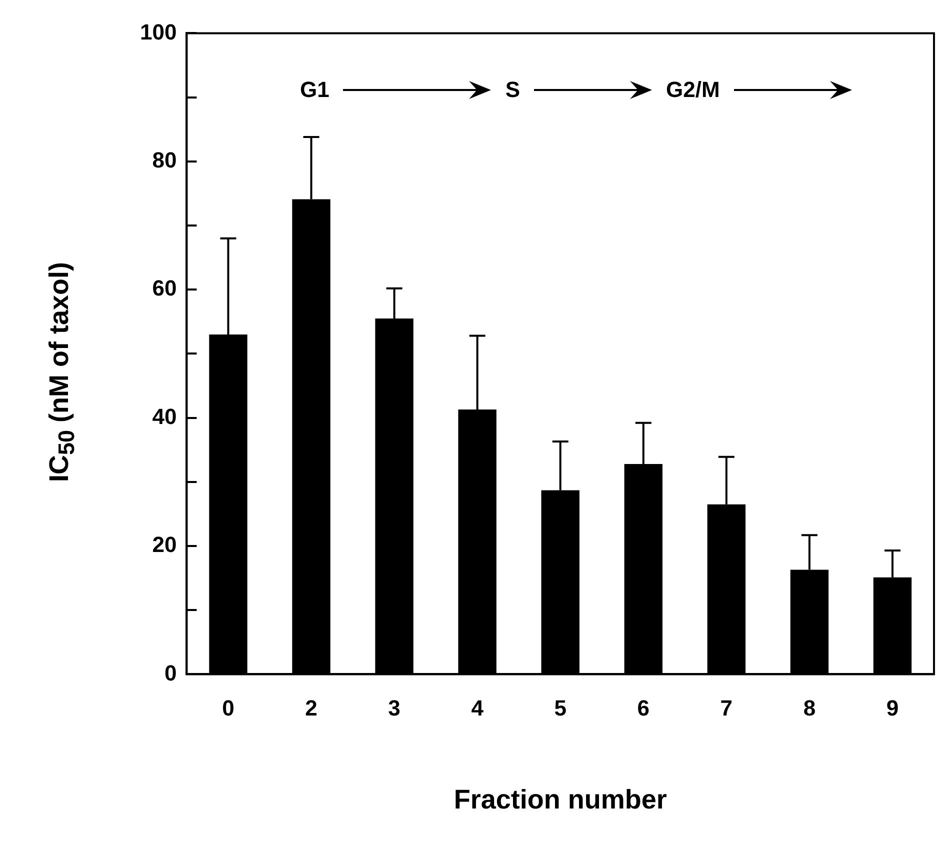 Image resolution: width=936 pixels, height=841 pixels. I want to click on x-axis-title: Fraction number, so click(561, 799).